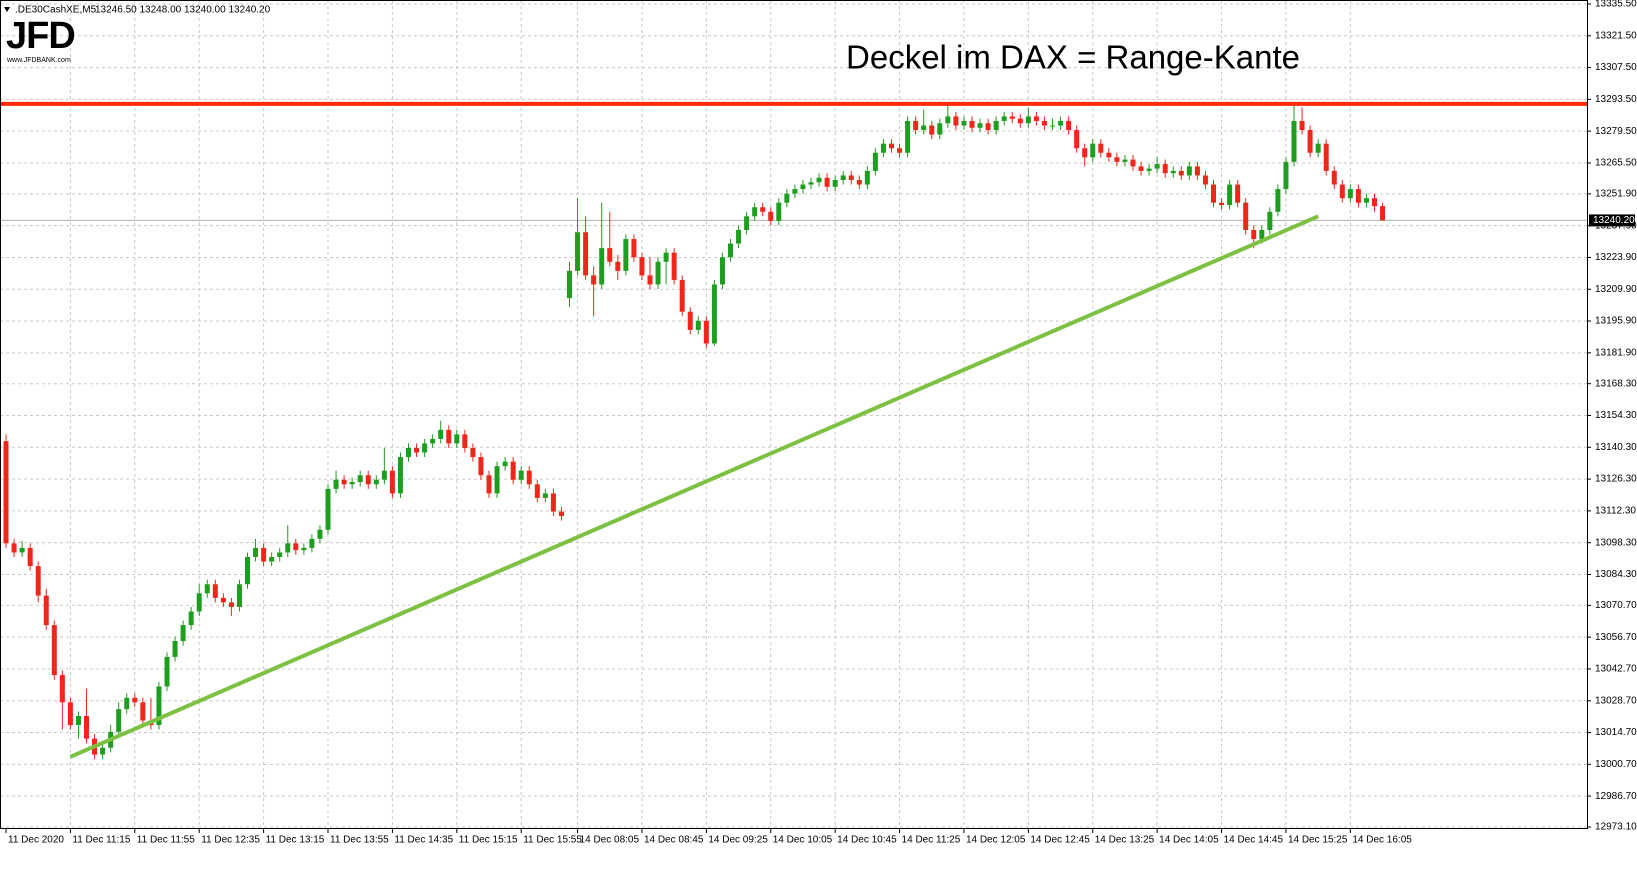 The height and width of the screenshot is (886, 1637). I want to click on x-tick-label: 11 Dec 11:55, so click(166, 840).